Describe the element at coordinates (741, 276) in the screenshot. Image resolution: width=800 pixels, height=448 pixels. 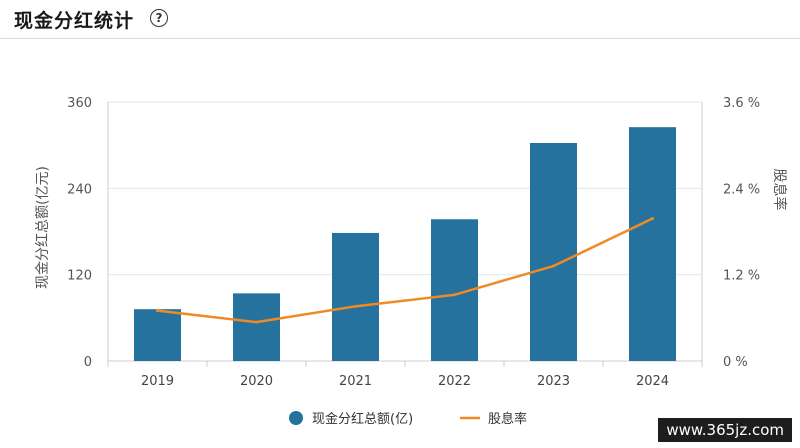
I see `y2-tick-label: 1.2 %` at that location.